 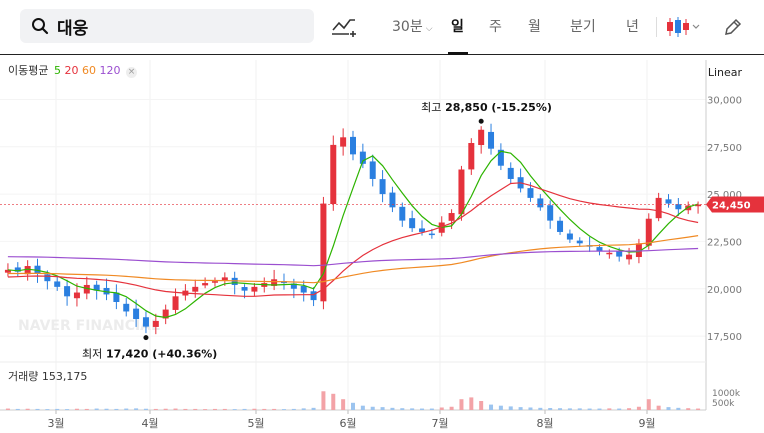 I want to click on x-axis-label: 9월, so click(x=646, y=423).